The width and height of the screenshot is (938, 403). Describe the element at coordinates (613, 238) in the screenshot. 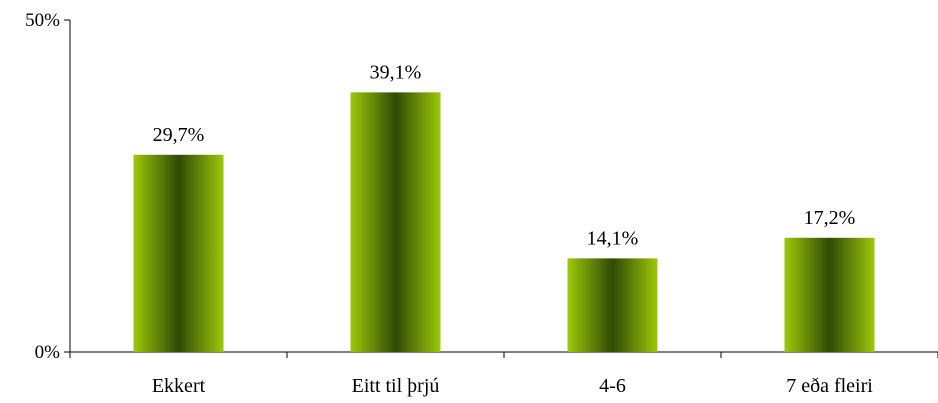

I see `data-label: 14,1%` at that location.